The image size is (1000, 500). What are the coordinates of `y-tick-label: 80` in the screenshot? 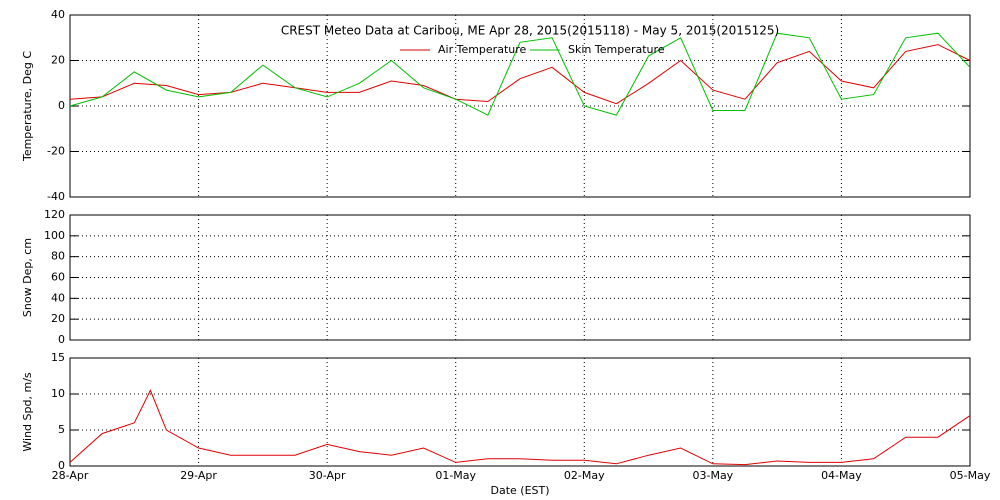 It's located at (58, 256).